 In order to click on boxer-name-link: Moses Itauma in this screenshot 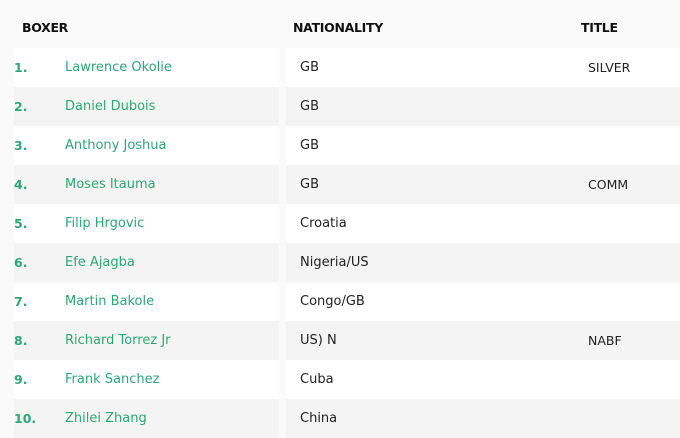, I will do `click(110, 184)`.